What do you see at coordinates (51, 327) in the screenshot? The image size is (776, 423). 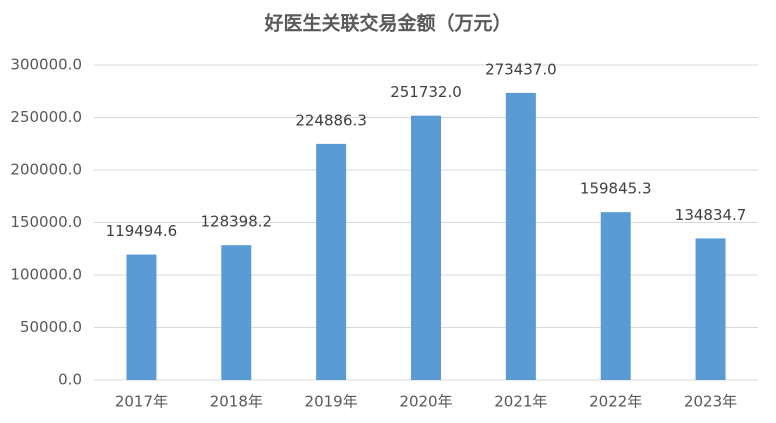 I see `y-tick-label: 50000.0` at bounding box center [51, 327].